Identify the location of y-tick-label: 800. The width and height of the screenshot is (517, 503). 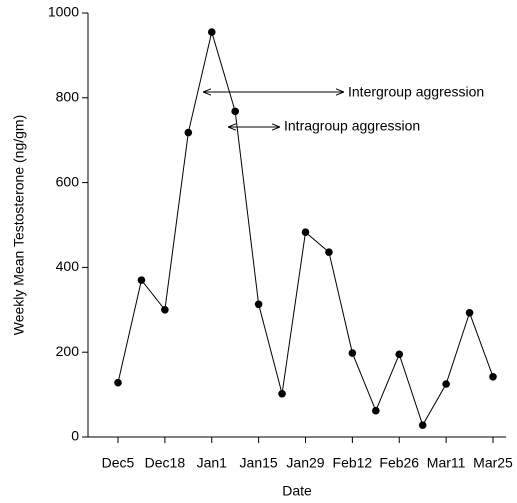
(68, 97).